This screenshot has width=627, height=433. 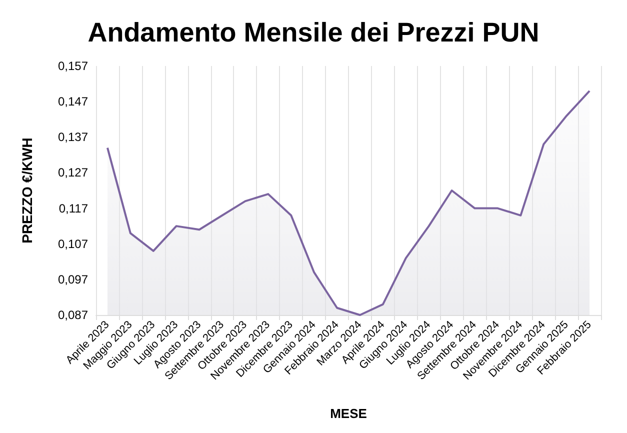 I want to click on y-tick-label: 0,107, so click(x=73, y=243).